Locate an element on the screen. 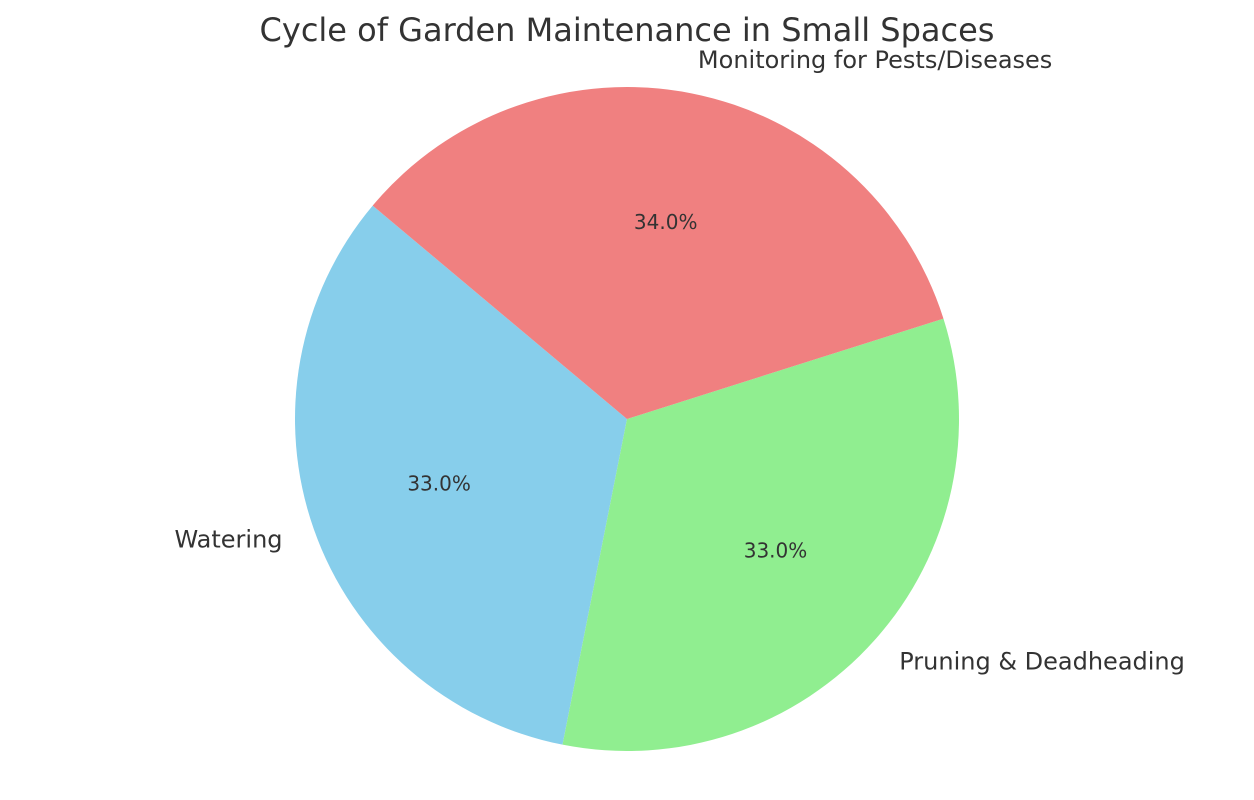 This screenshot has height=800, width=1254. slice-label: Monitoring for Pests/Diseases is located at coordinates (875, 60).